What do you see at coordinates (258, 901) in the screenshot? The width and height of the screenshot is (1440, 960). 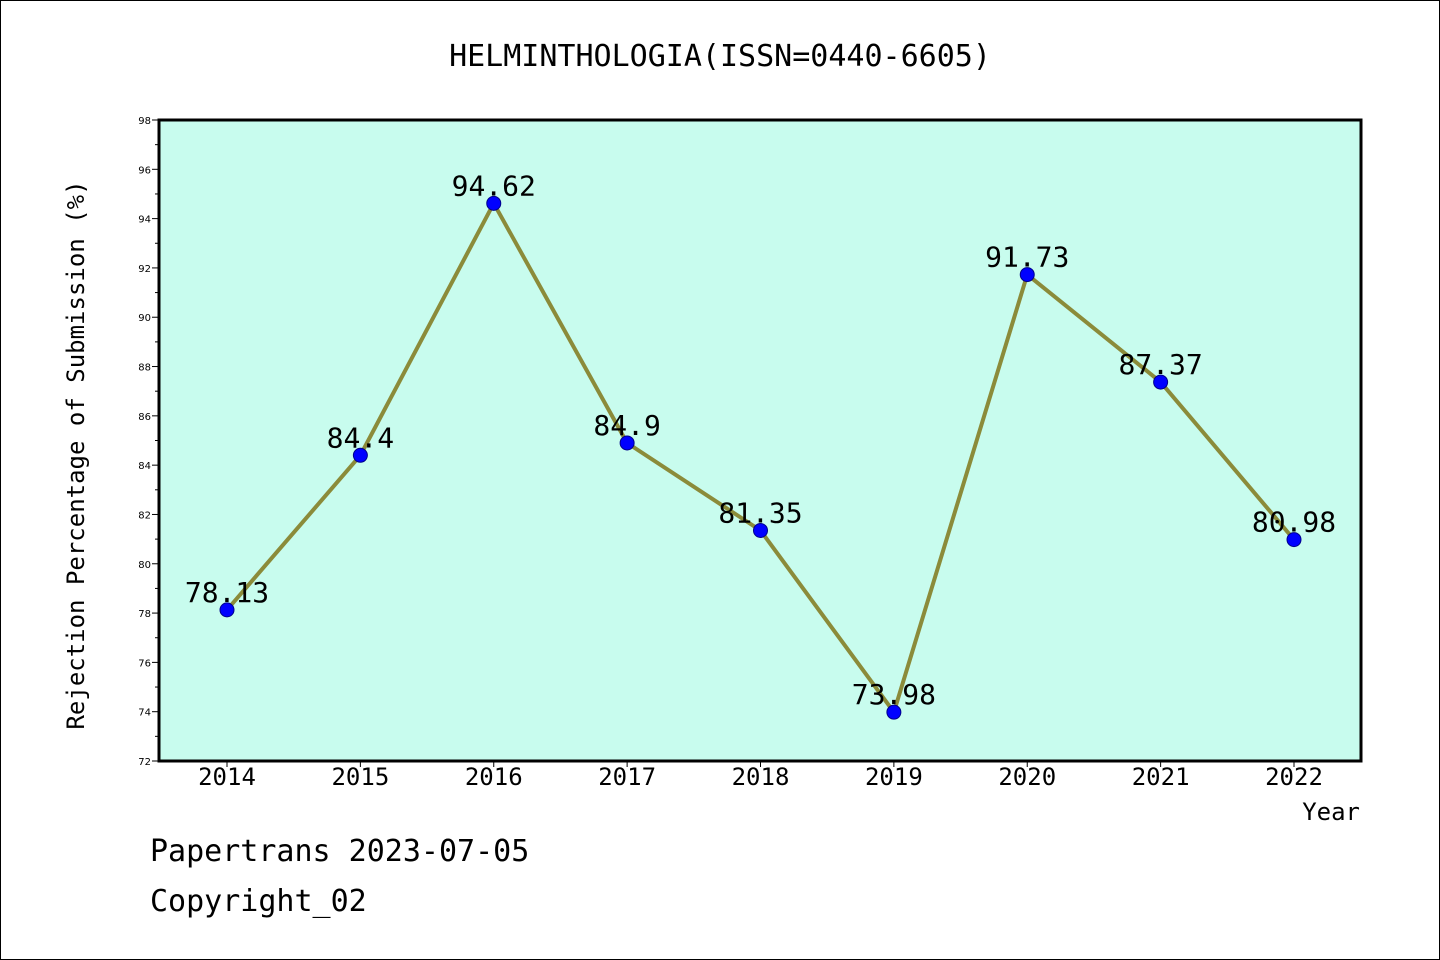 I see `footer-copyright: Copyright_02` at bounding box center [258, 901].